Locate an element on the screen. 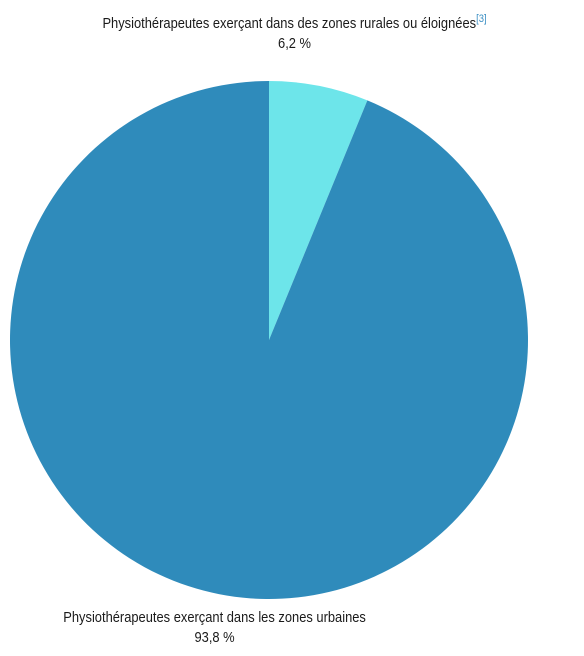 The height and width of the screenshot is (656, 584). footnote-link: [3] is located at coordinates (481, 19).